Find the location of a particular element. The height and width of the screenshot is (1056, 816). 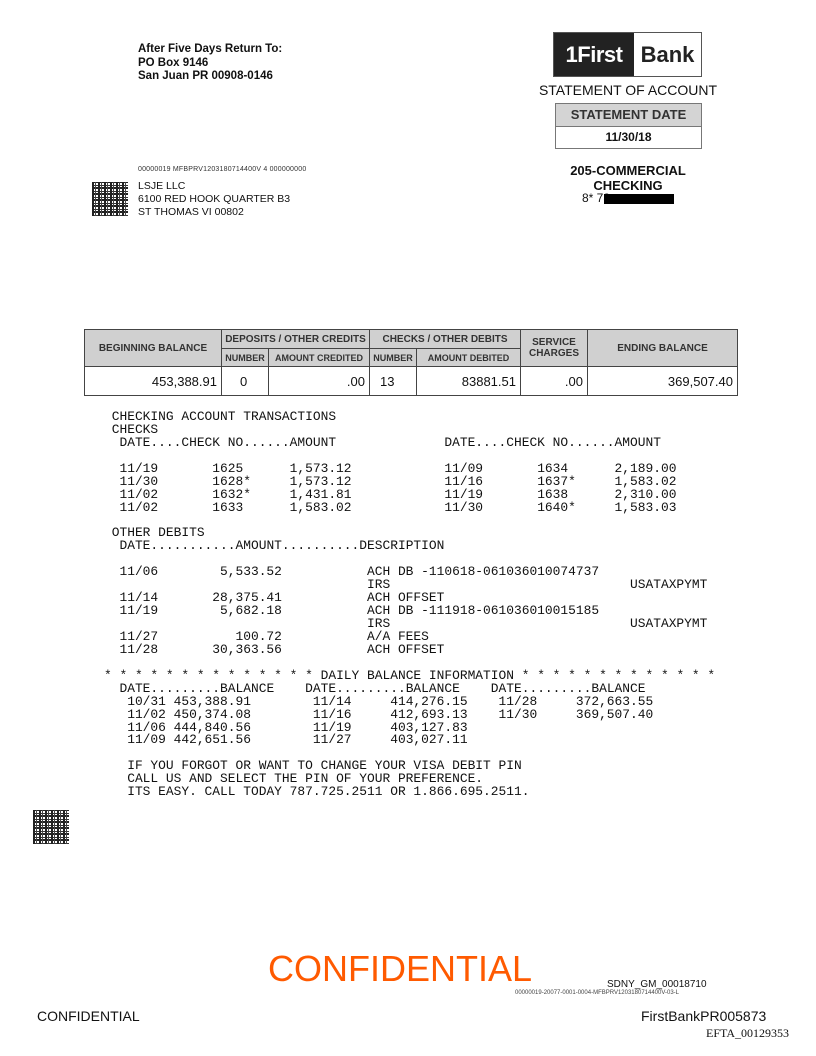

customer-address-line: ST THOMAS VI 00802 is located at coordinates (191, 212).